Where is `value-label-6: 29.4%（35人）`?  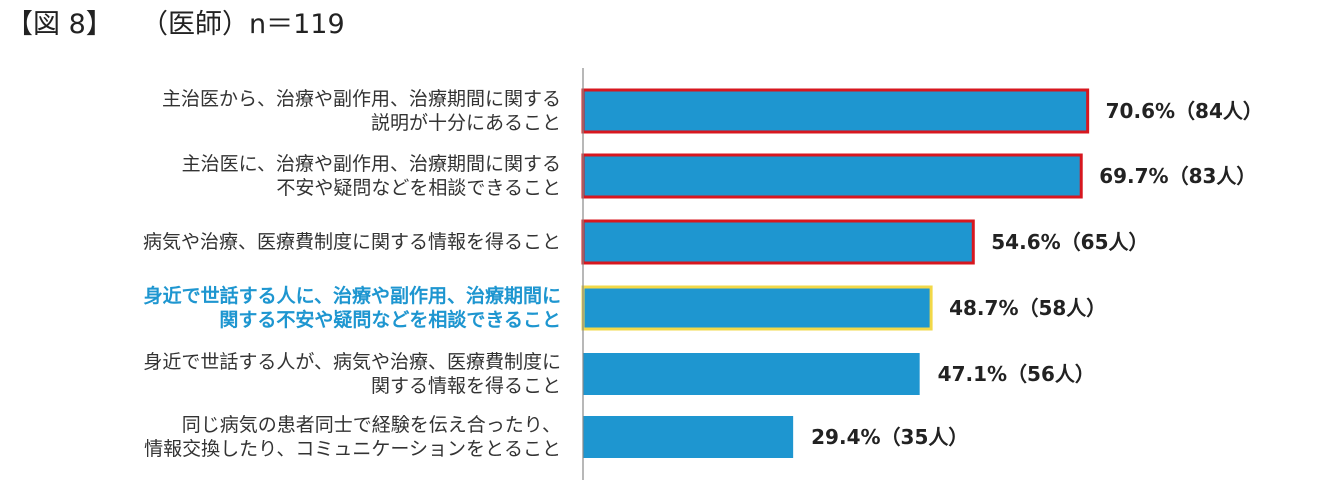 value-label-6: 29.4%（35人） is located at coordinates (889, 437).